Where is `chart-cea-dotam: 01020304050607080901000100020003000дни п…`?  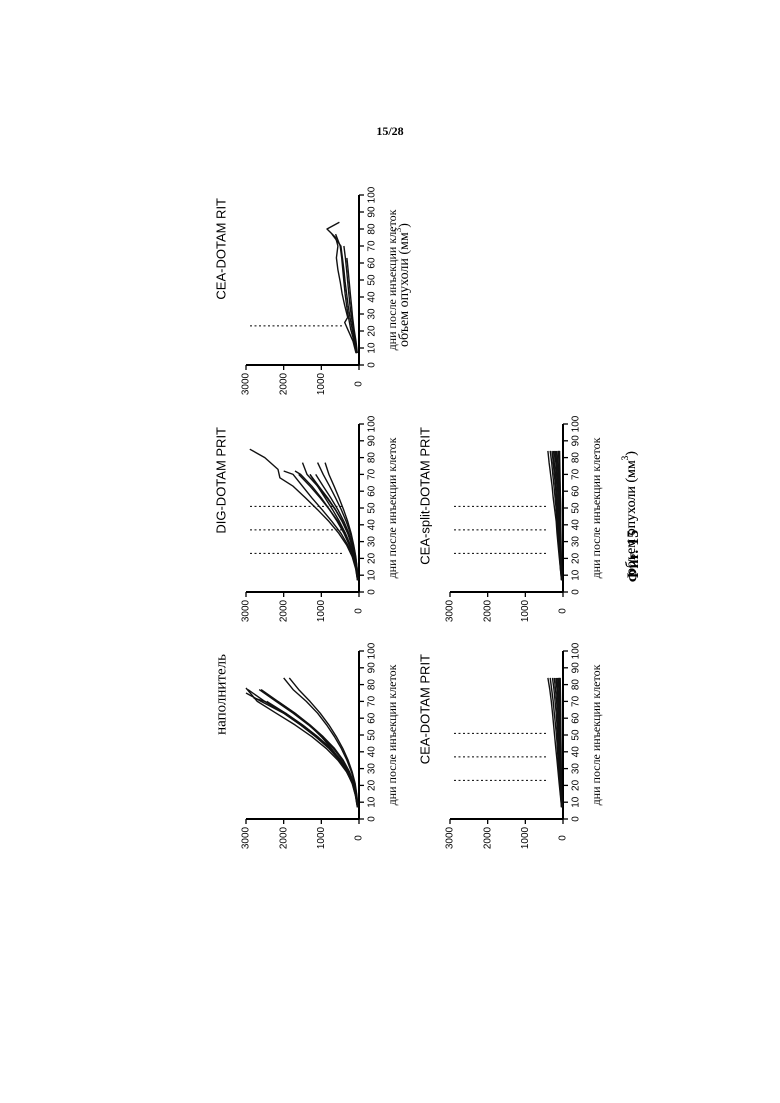 chart-cea-dotam: 01020304050607080901000100020003000дни п… is located at coordinates (598, 745).